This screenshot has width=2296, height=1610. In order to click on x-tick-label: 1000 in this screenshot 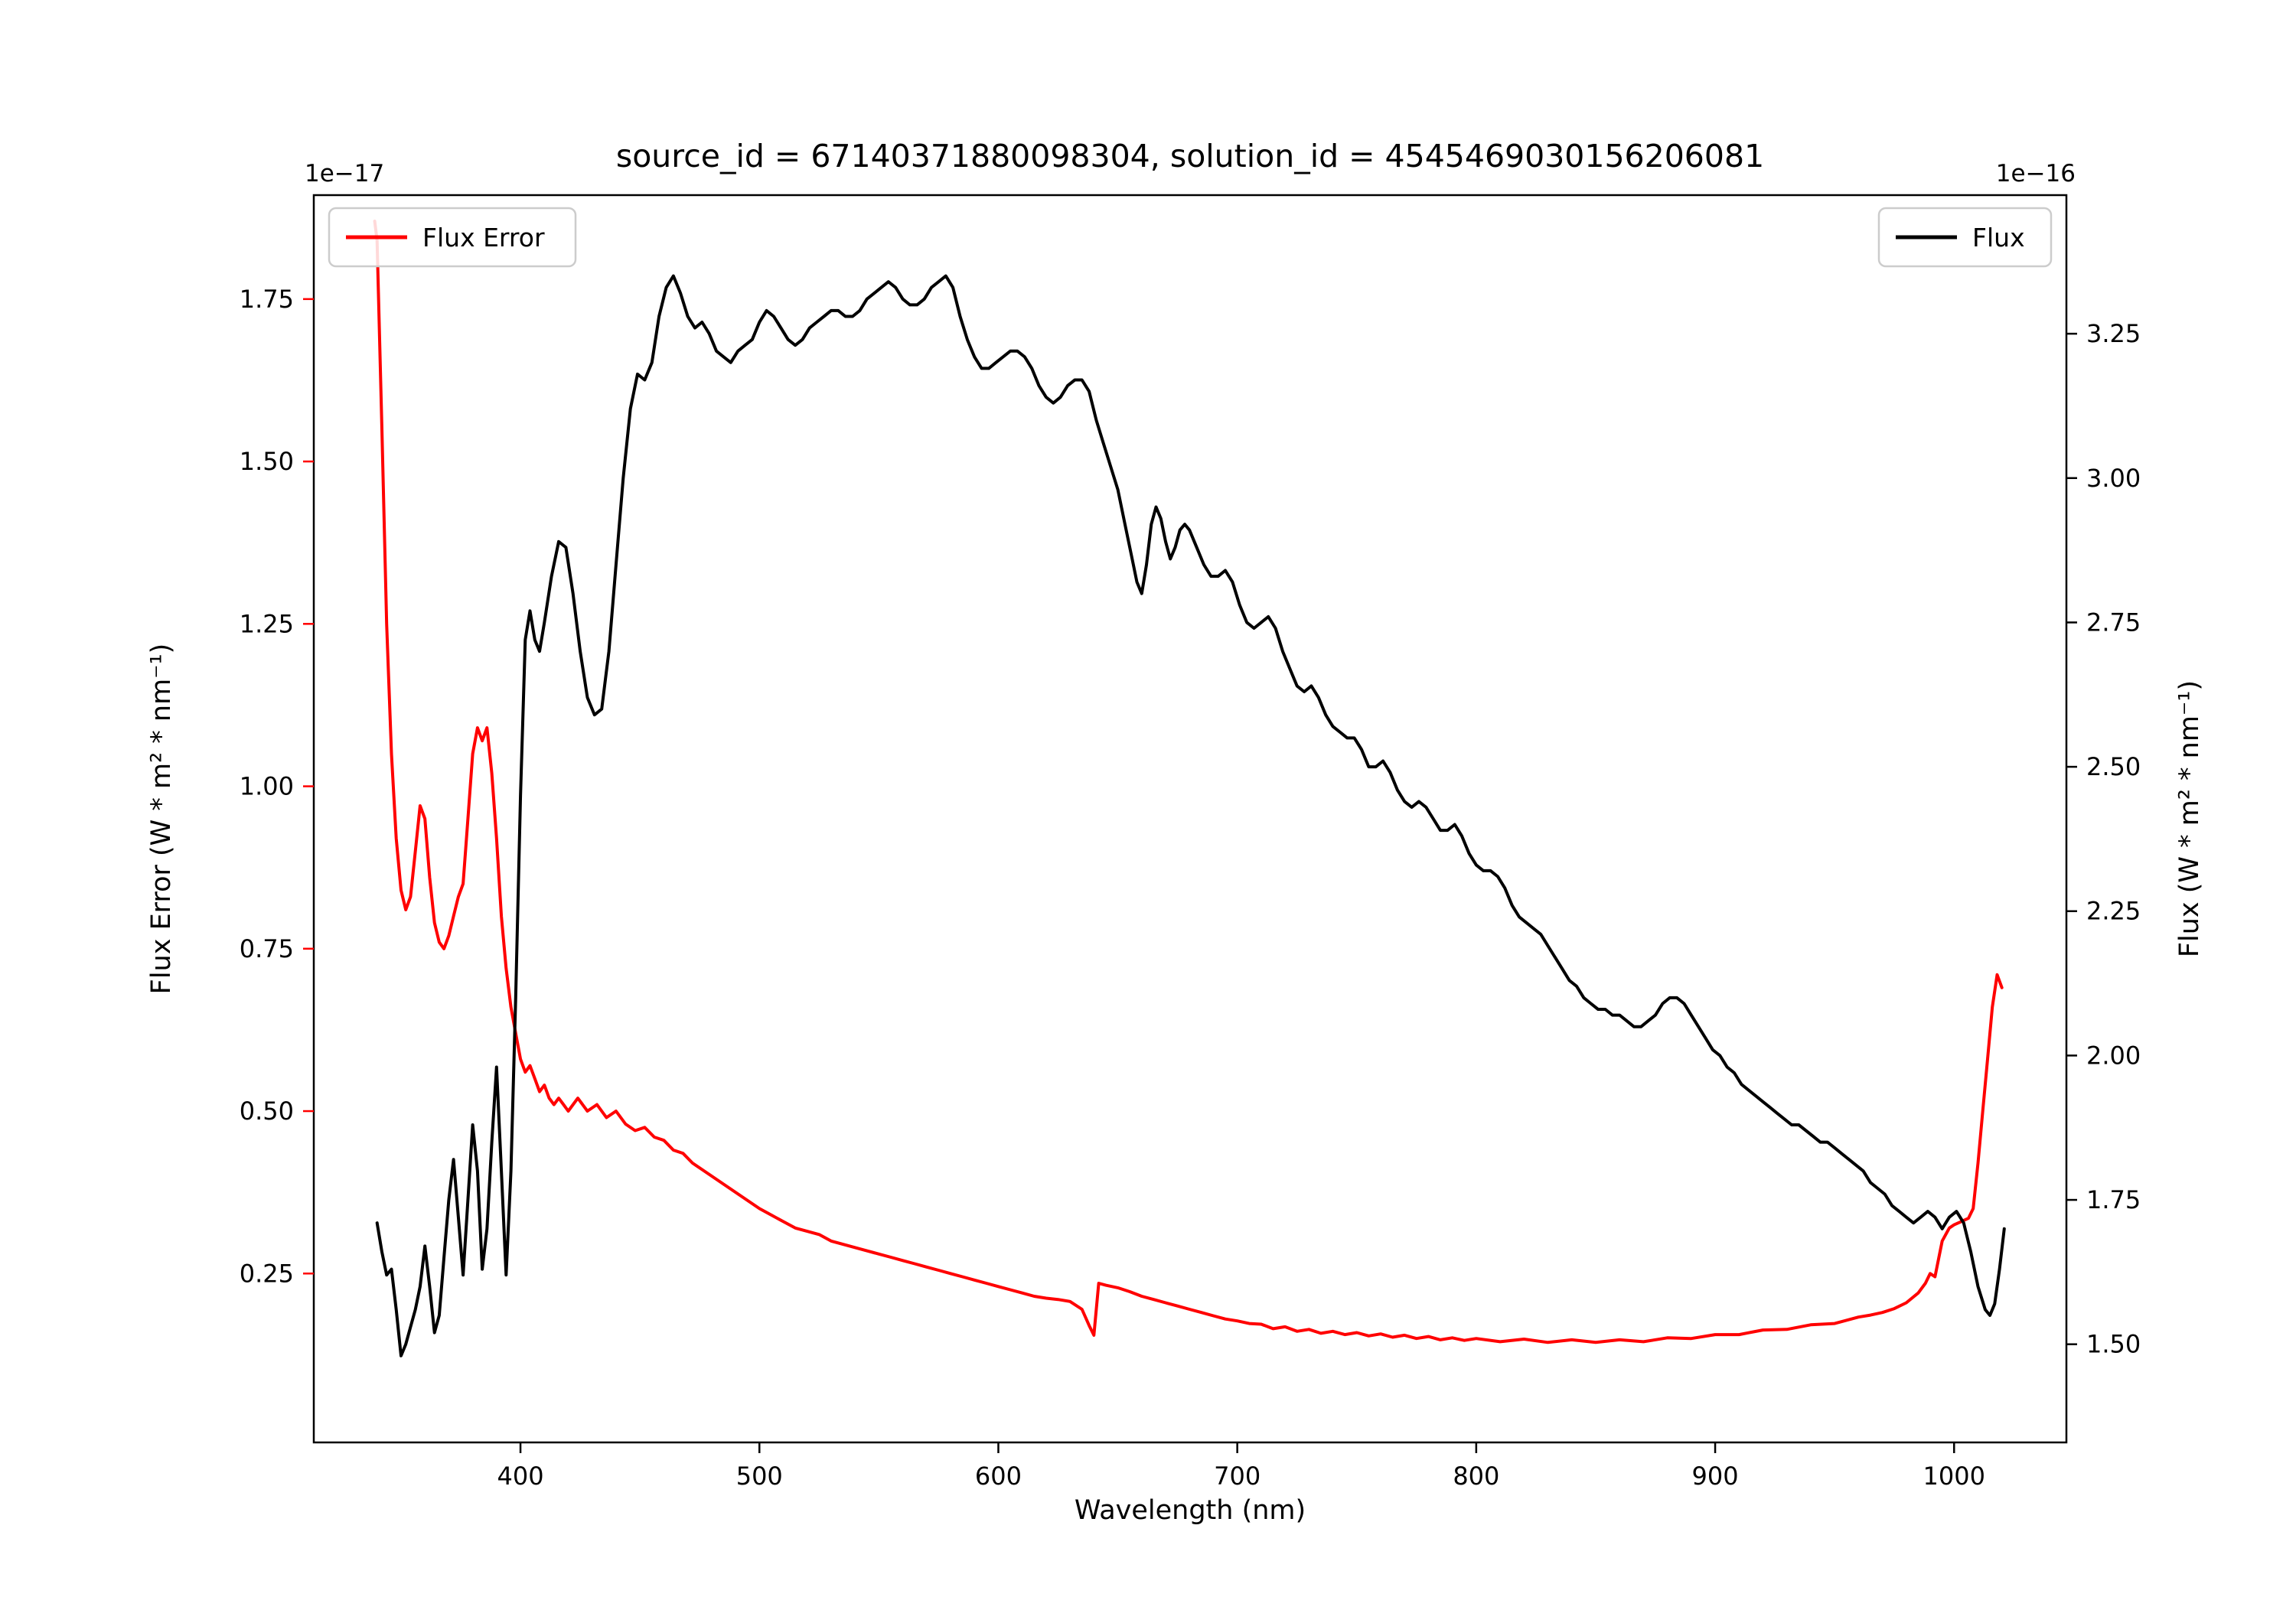, I will do `click(1954, 1476)`.